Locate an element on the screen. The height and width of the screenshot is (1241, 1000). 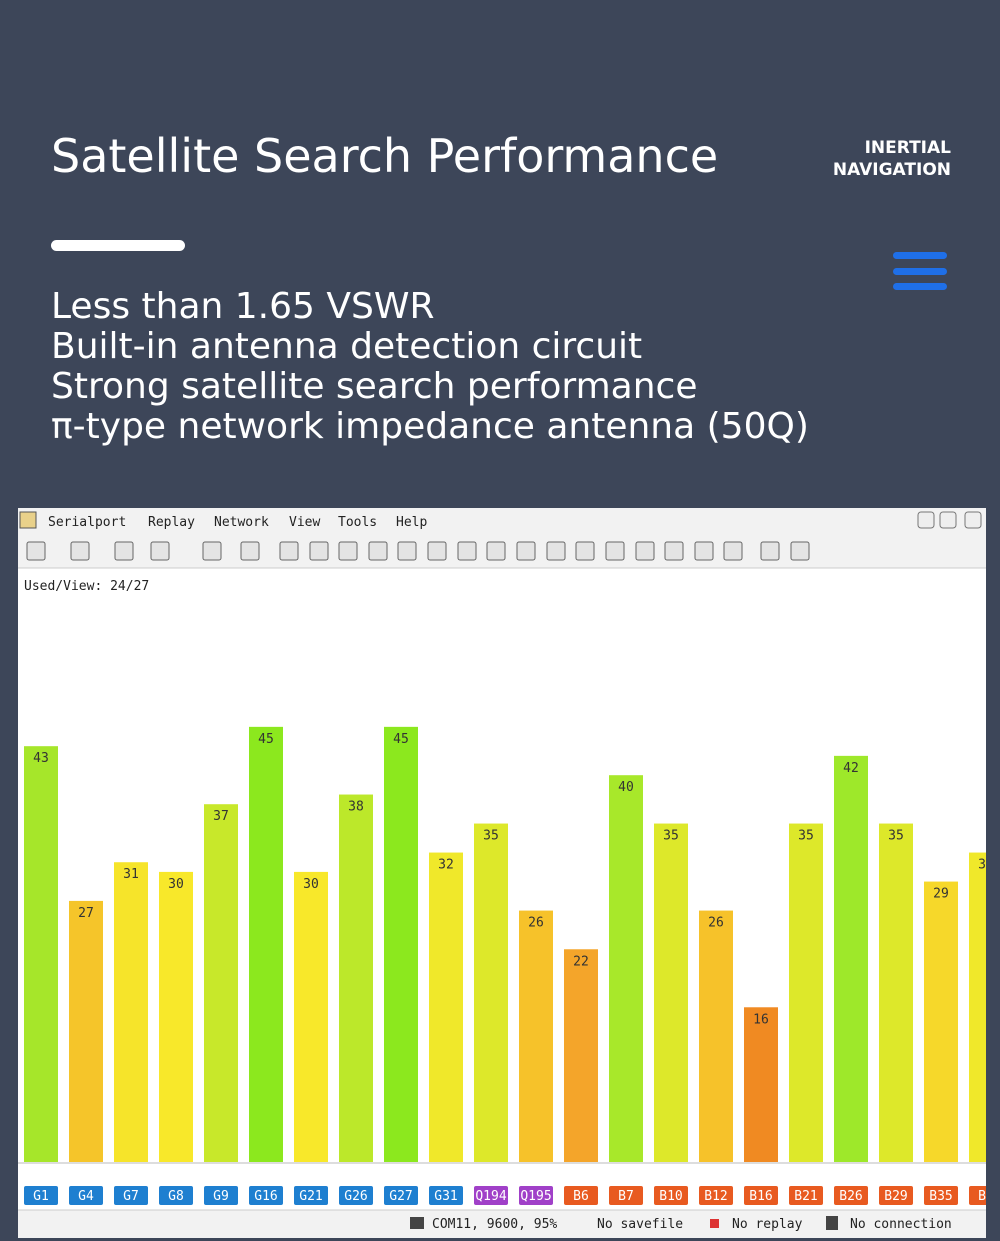
value-label: 40 is located at coordinates (626, 787).